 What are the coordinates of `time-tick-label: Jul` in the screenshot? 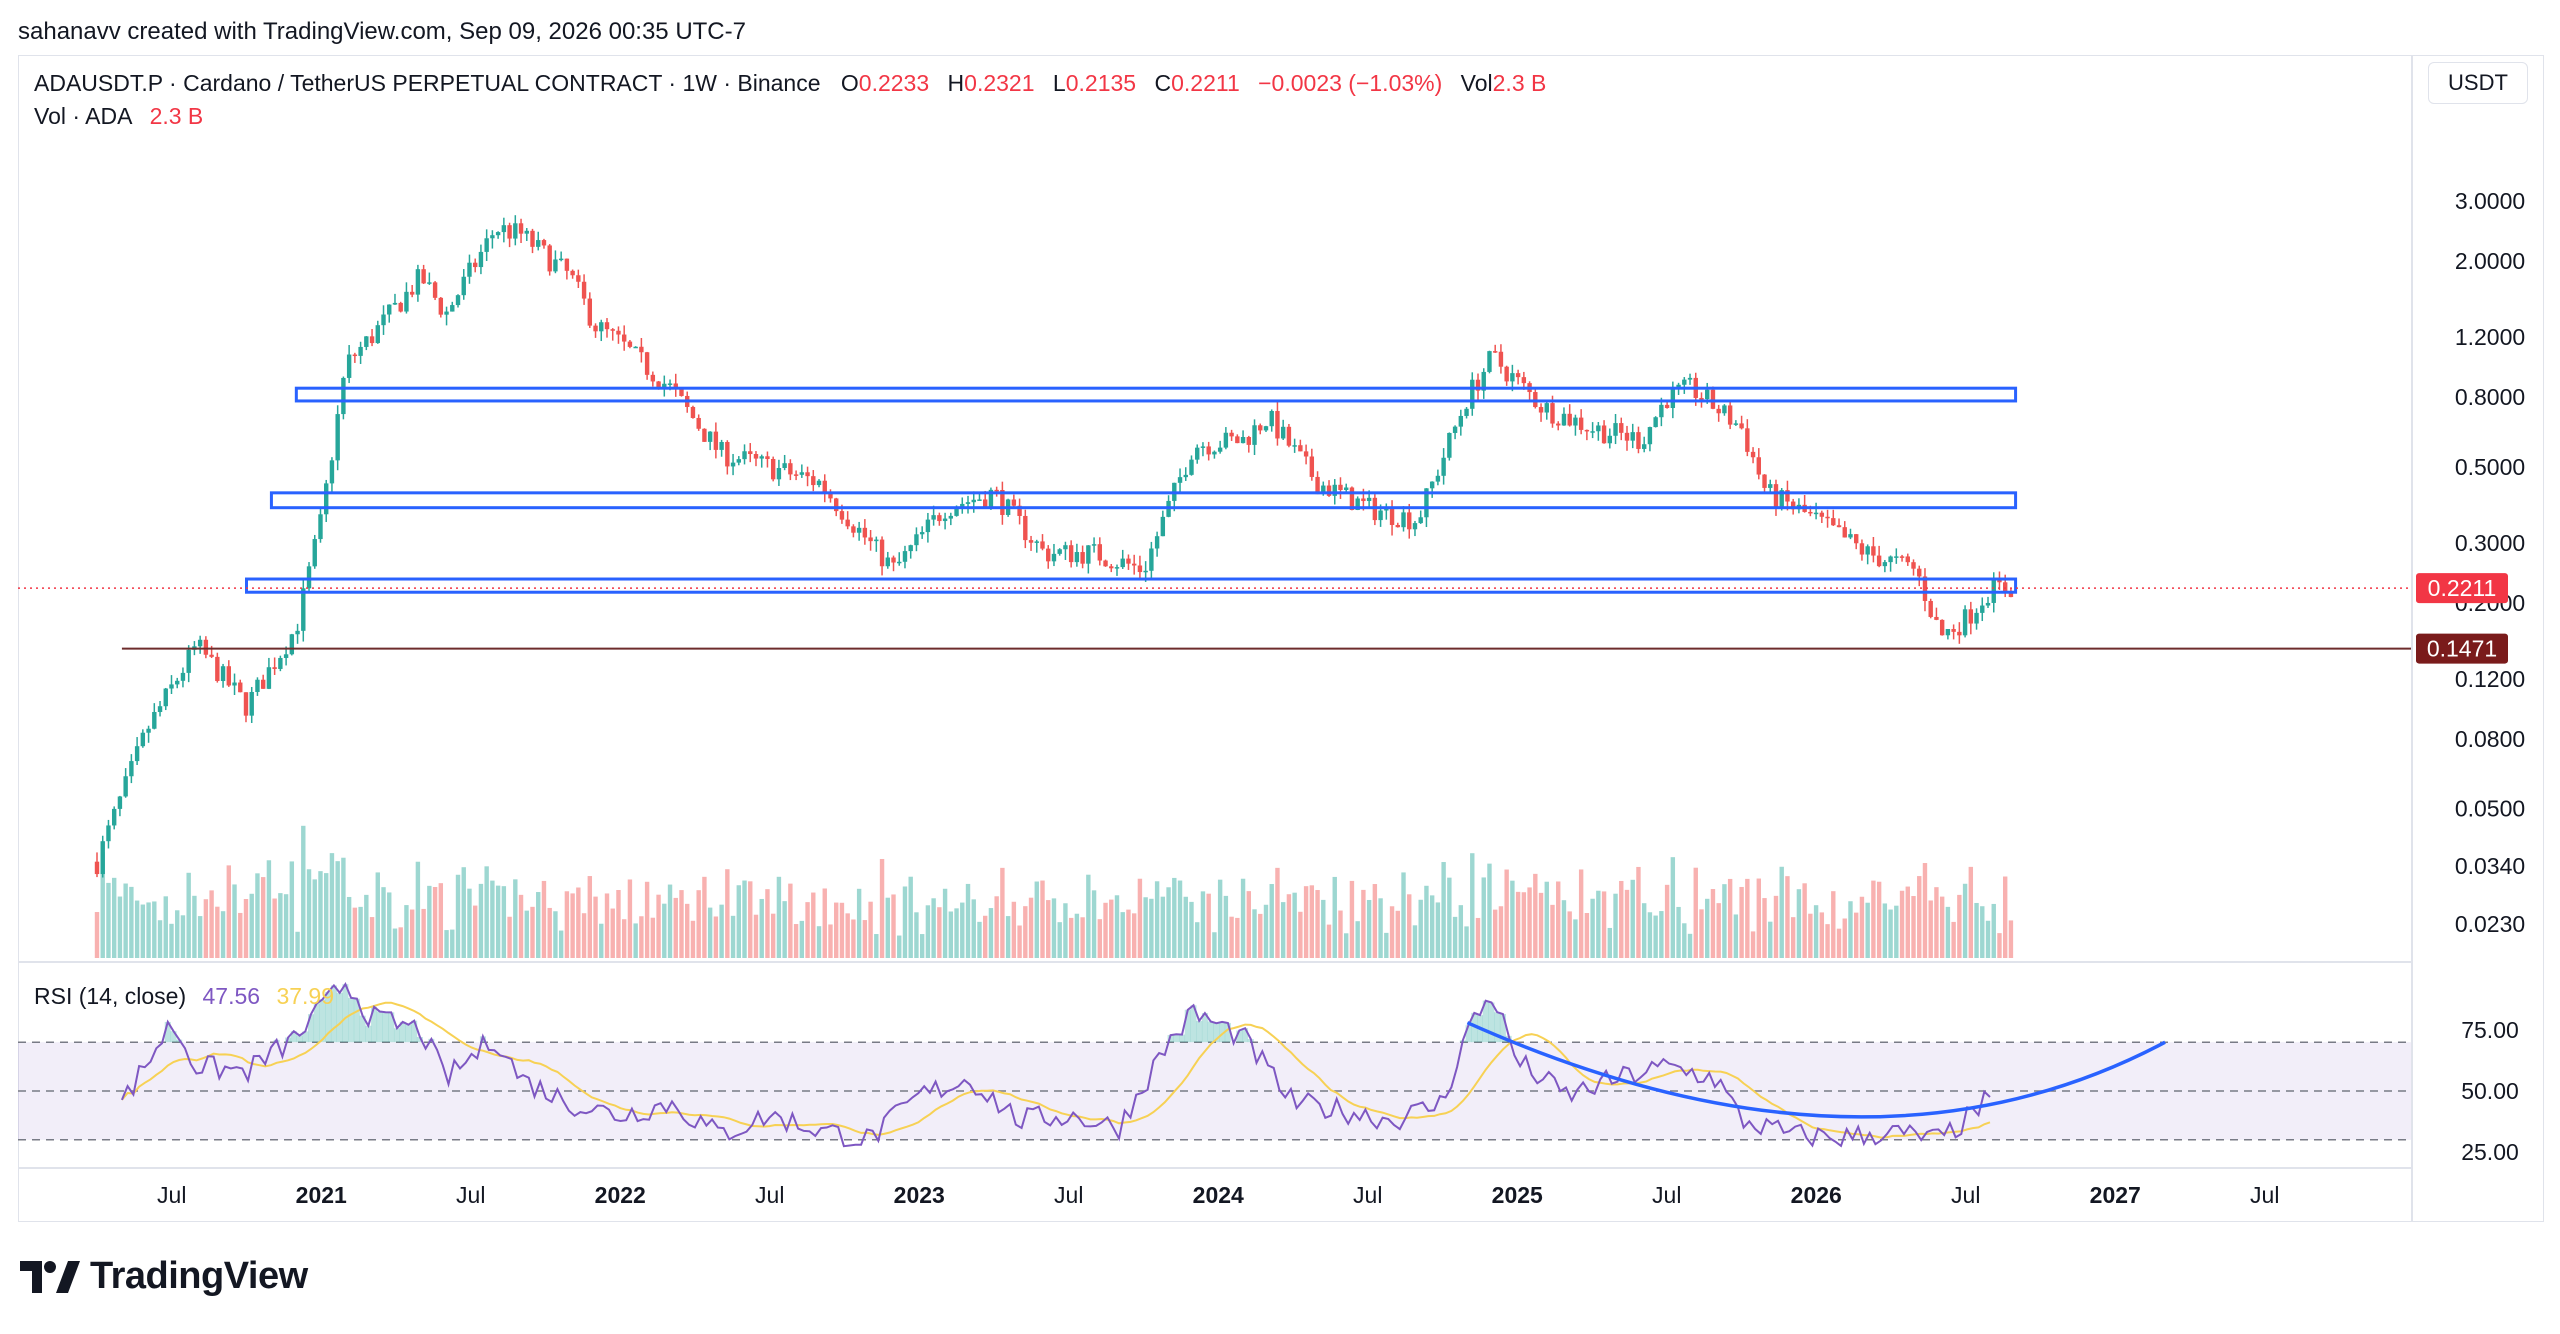 It's located at (2264, 1195).